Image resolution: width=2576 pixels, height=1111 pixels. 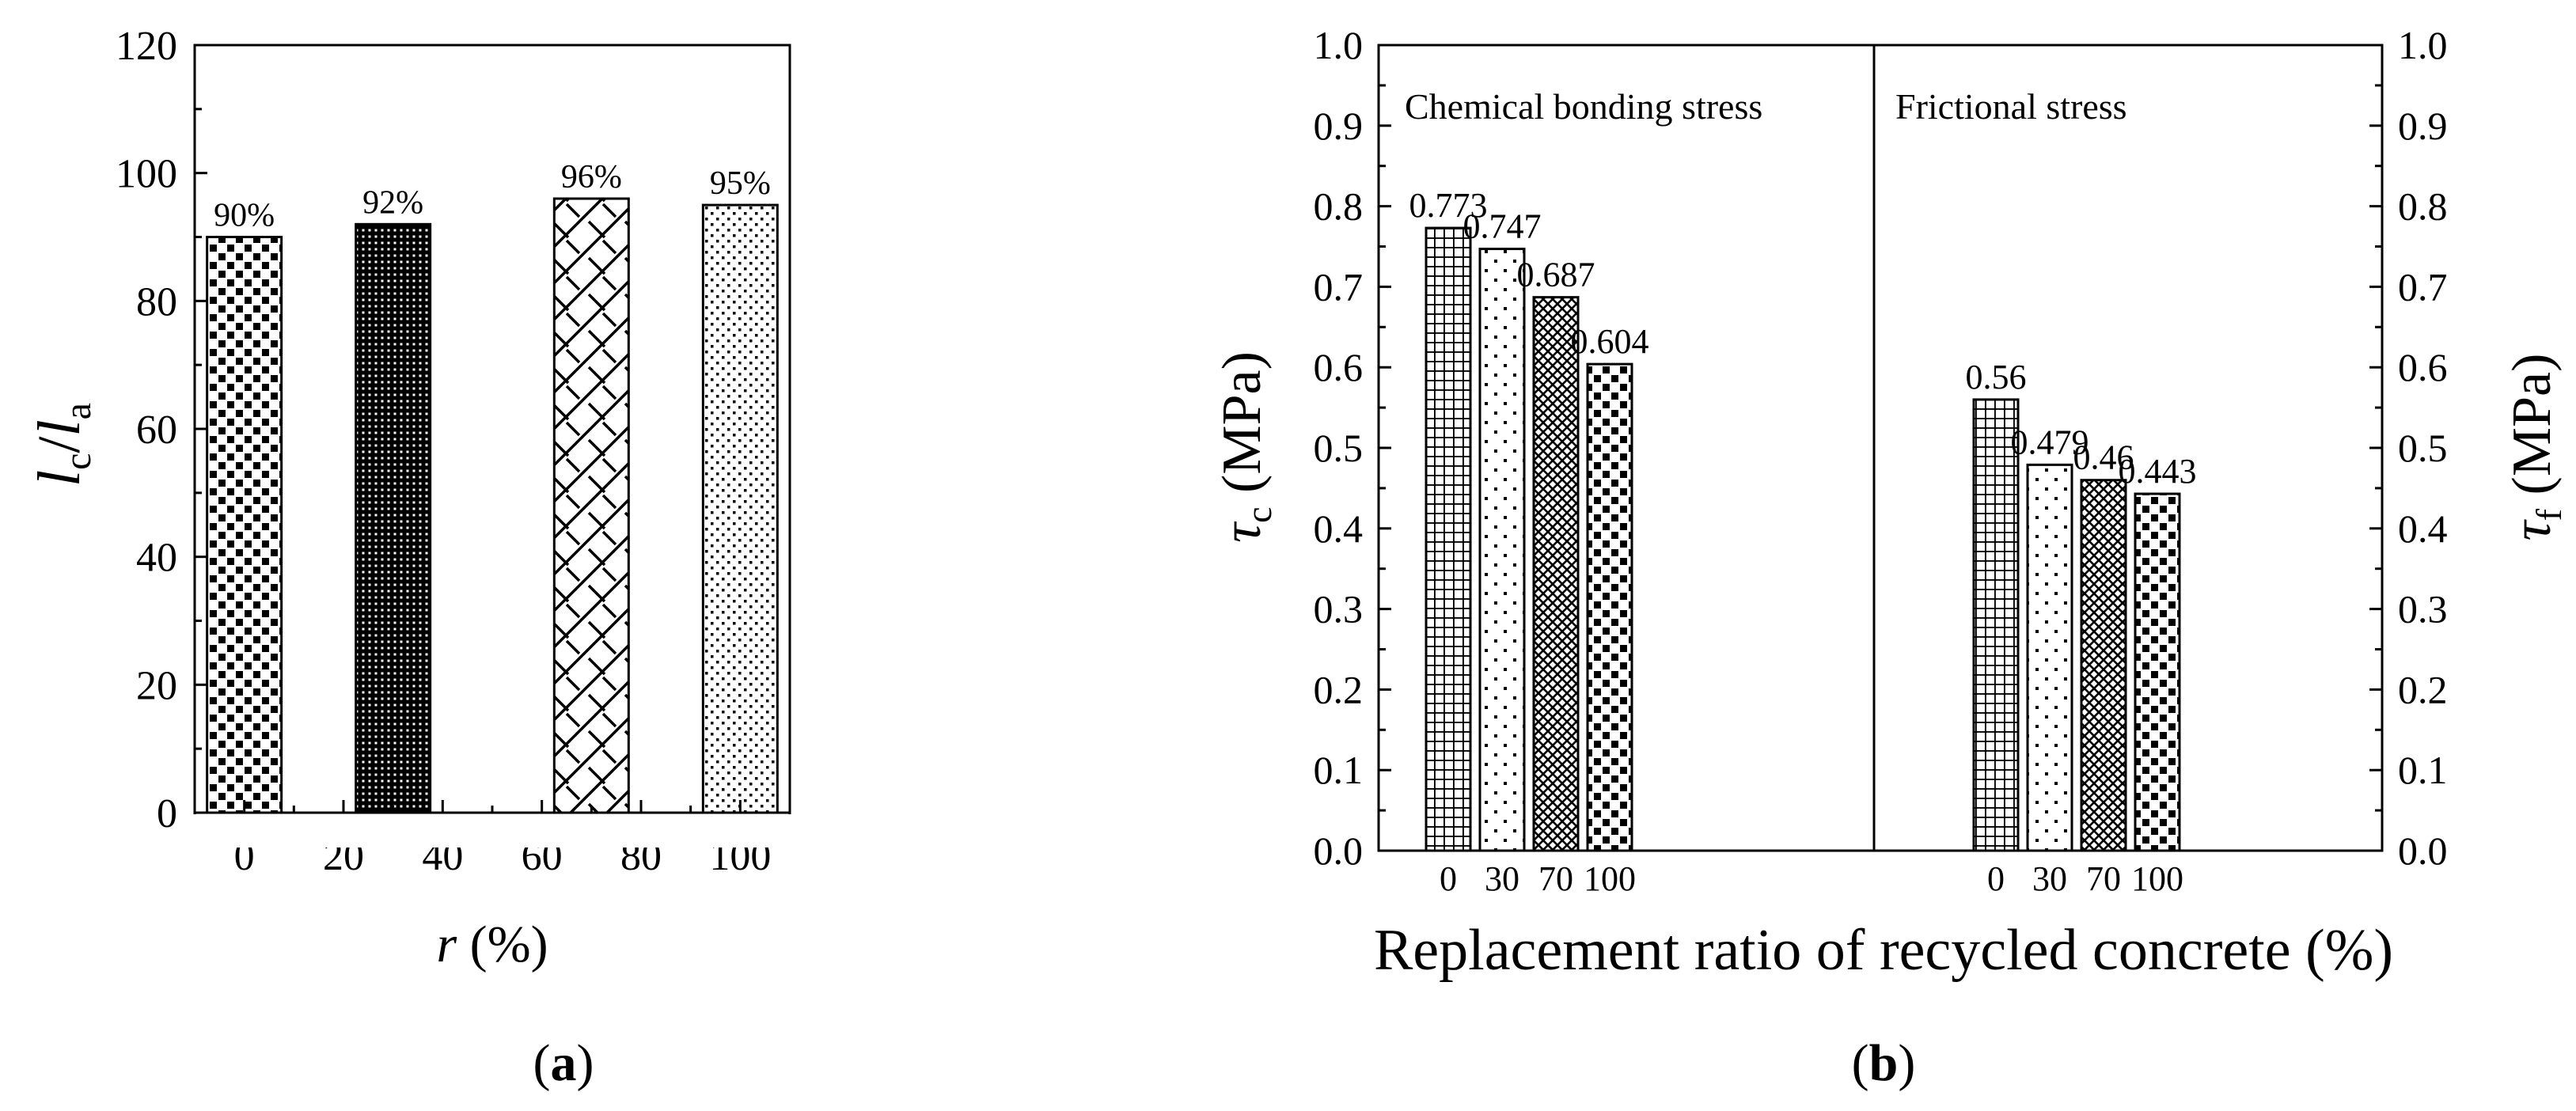 What do you see at coordinates (146, 46) in the screenshot?
I see `panel-a-y-tick-label: 120` at bounding box center [146, 46].